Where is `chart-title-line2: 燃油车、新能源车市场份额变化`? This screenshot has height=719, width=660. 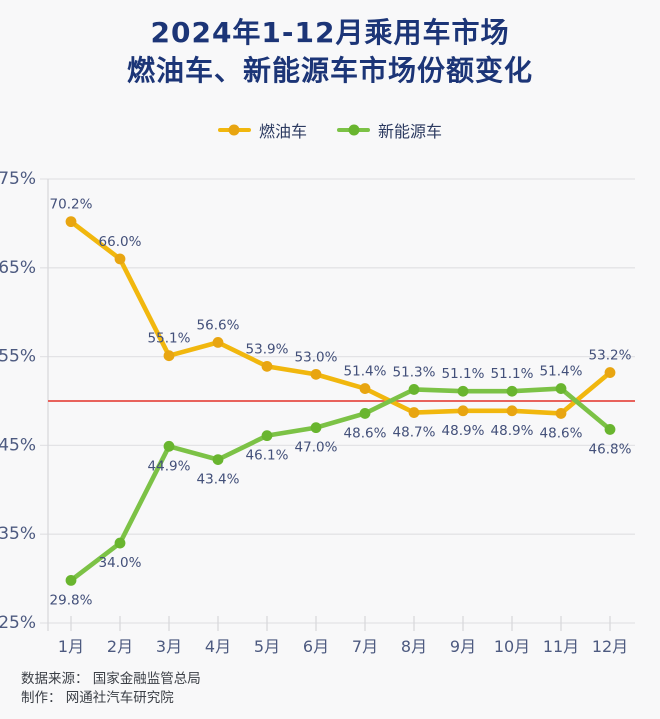 chart-title-line2: 燃油车、新能源车市场份额变化 is located at coordinates (329, 70).